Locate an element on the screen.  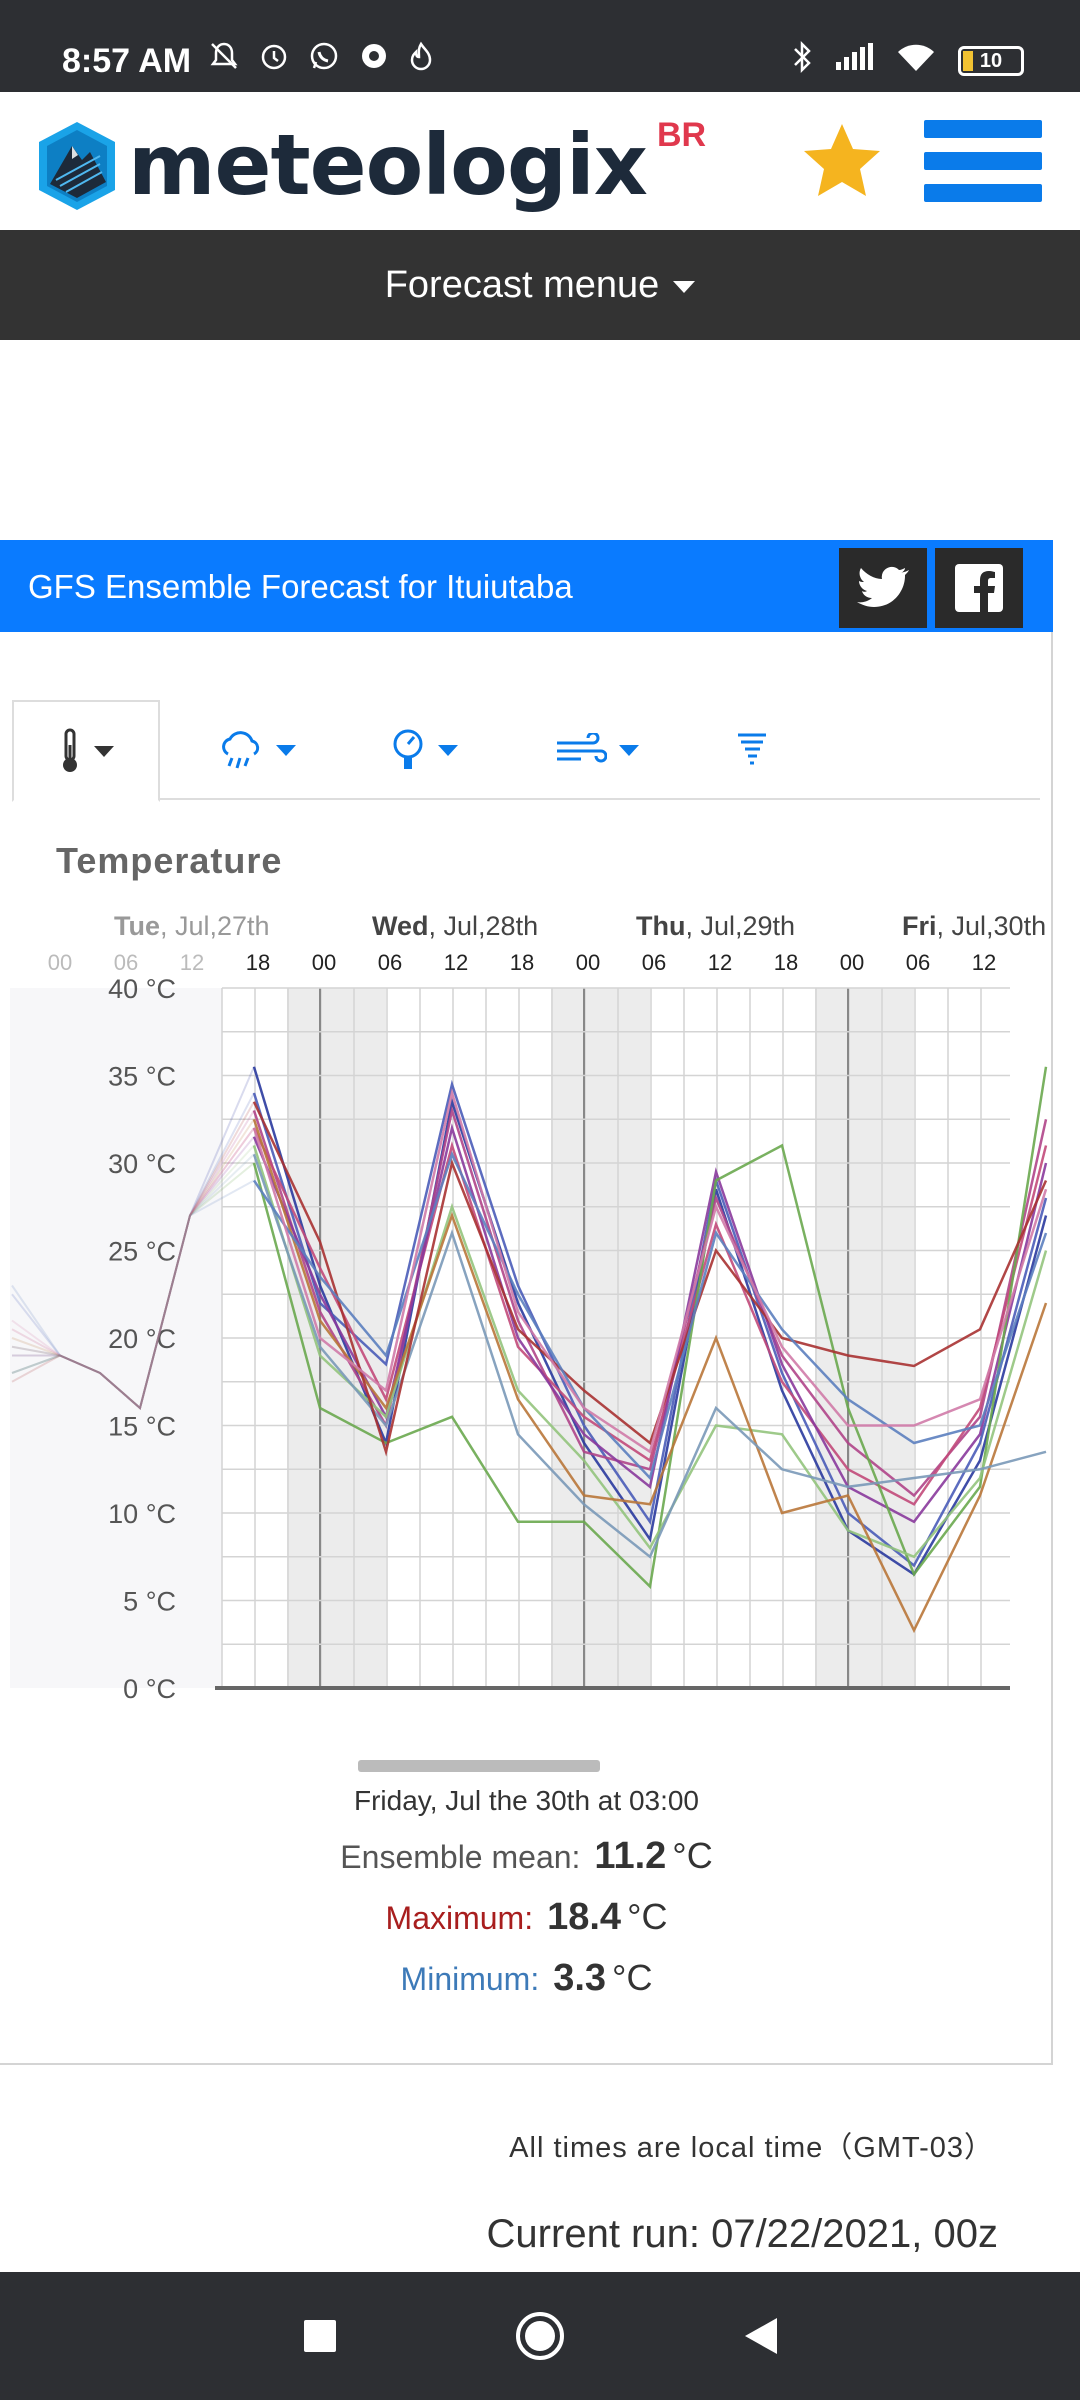
min-value: 3.3 is located at coordinates (580, 1978).